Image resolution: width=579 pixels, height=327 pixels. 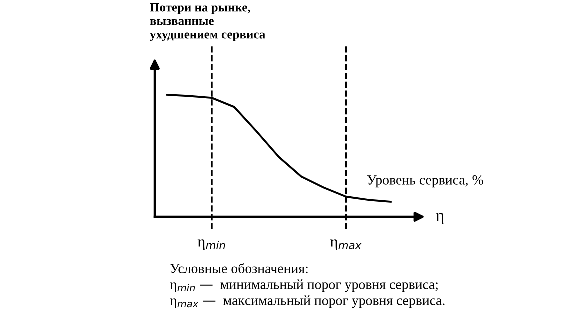 What do you see at coordinates (212, 245) in the screenshot?
I see `x-tick-label: η$_{min}$` at bounding box center [212, 245].